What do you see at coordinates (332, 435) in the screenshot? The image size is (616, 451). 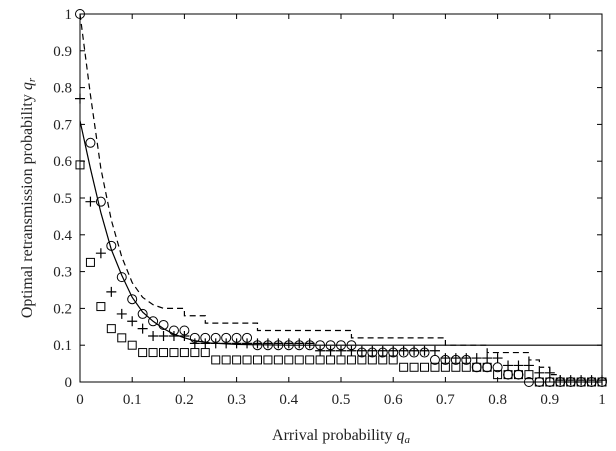 I see `x-axis-title-text: Arrival probability` at bounding box center [332, 435].